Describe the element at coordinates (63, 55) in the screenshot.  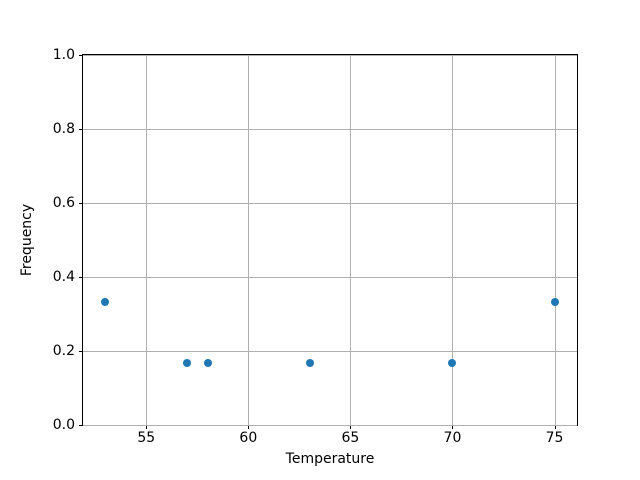
I see `y-tick-label: 1.0` at that location.